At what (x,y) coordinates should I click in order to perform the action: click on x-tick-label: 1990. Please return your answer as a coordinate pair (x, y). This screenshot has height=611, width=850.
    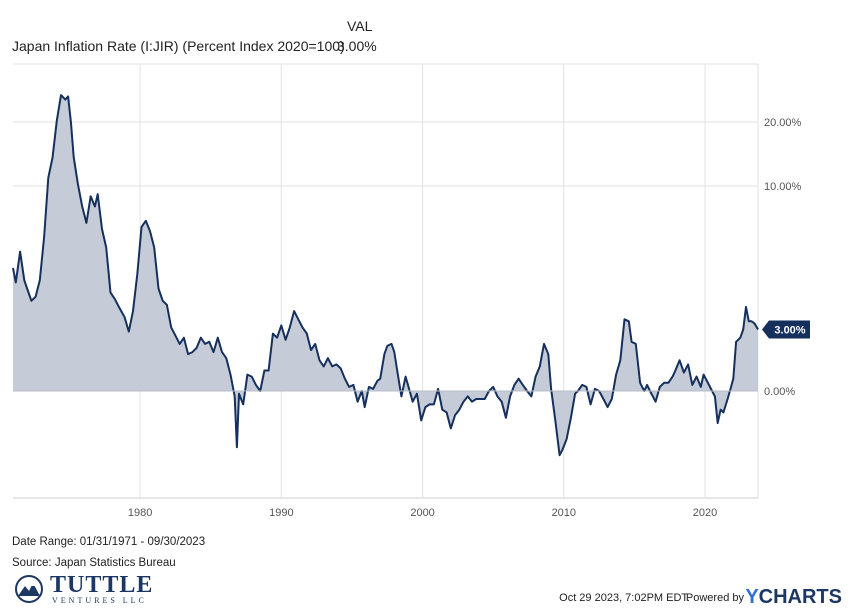
    Looking at the image, I should click on (281, 513).